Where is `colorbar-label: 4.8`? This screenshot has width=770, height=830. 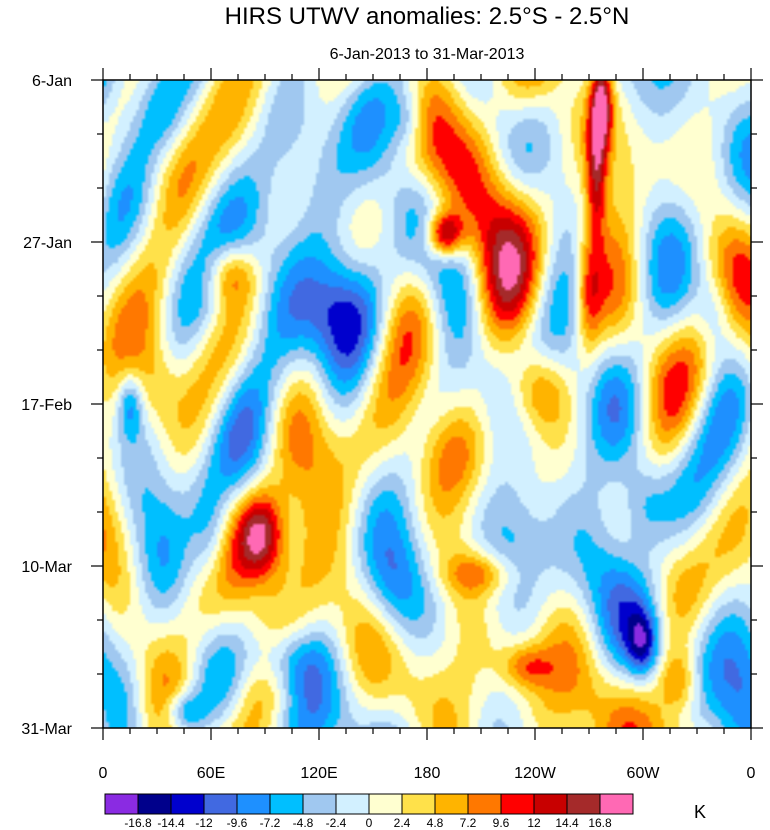
colorbar-label: 4.8 is located at coordinates (435, 823).